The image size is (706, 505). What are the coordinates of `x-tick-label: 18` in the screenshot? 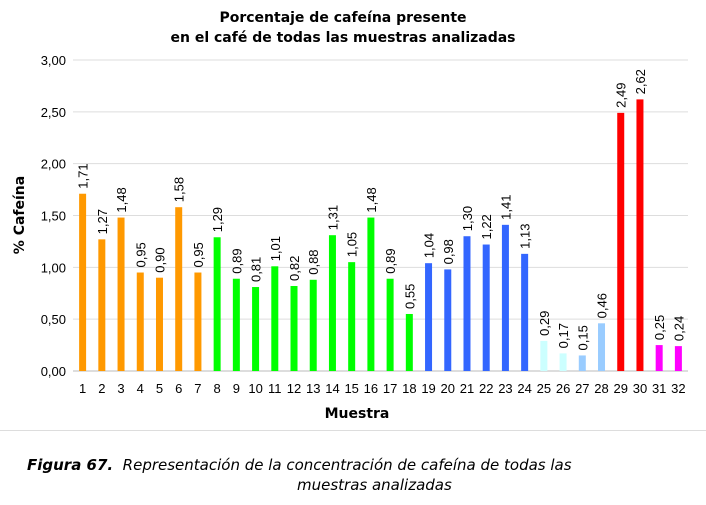 It's located at (409, 388).